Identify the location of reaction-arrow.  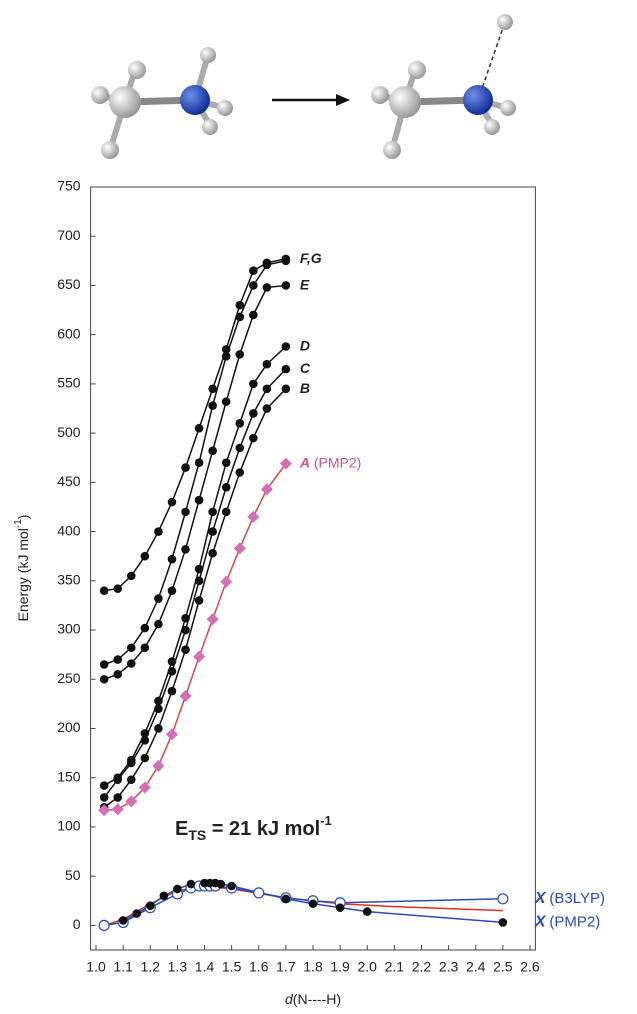
(311, 100).